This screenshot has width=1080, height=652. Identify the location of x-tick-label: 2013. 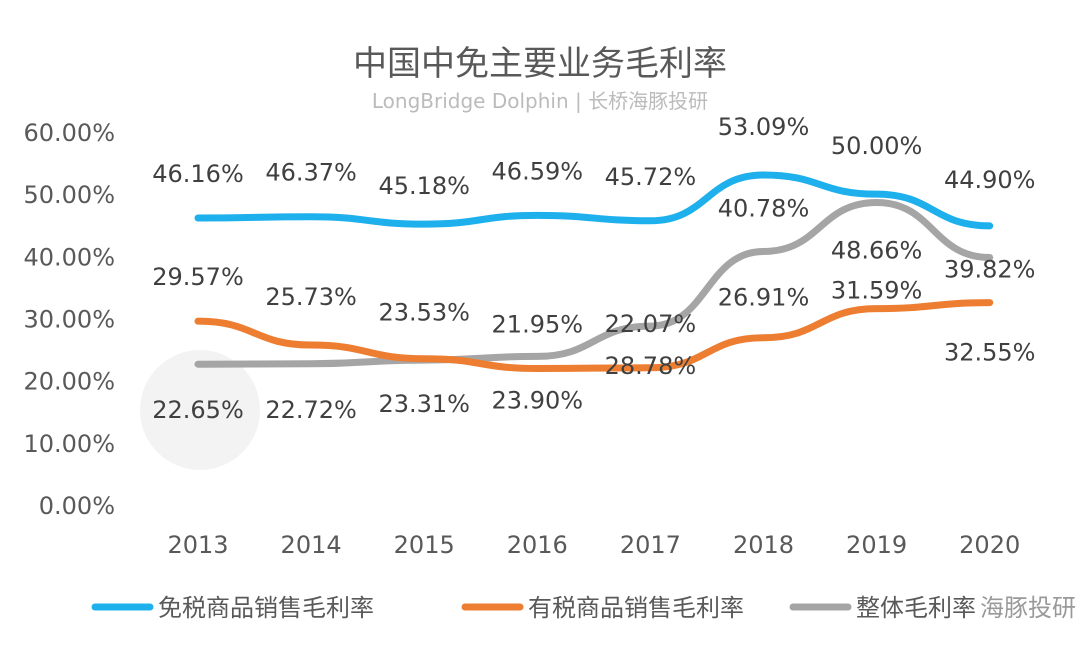
(197, 545).